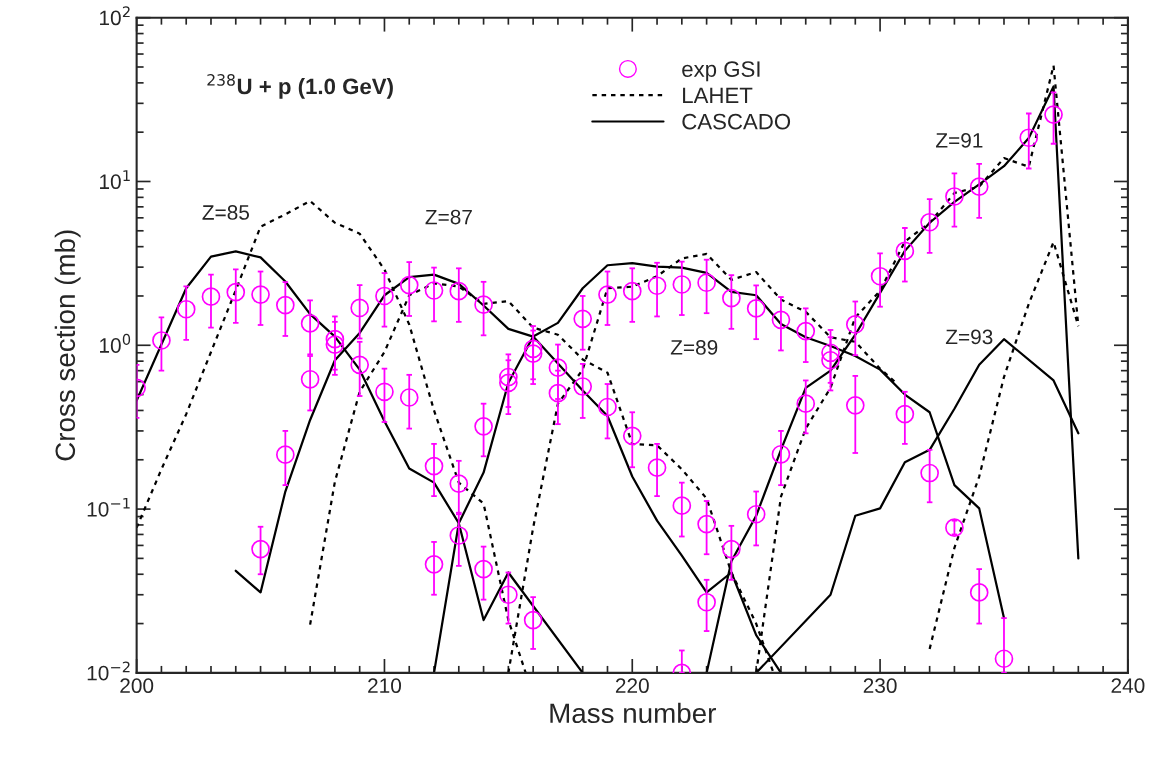 The width and height of the screenshot is (1158, 769). Describe the element at coordinates (115, 180) in the screenshot. I see `y-tick-label: 10$^{1}$` at that location.